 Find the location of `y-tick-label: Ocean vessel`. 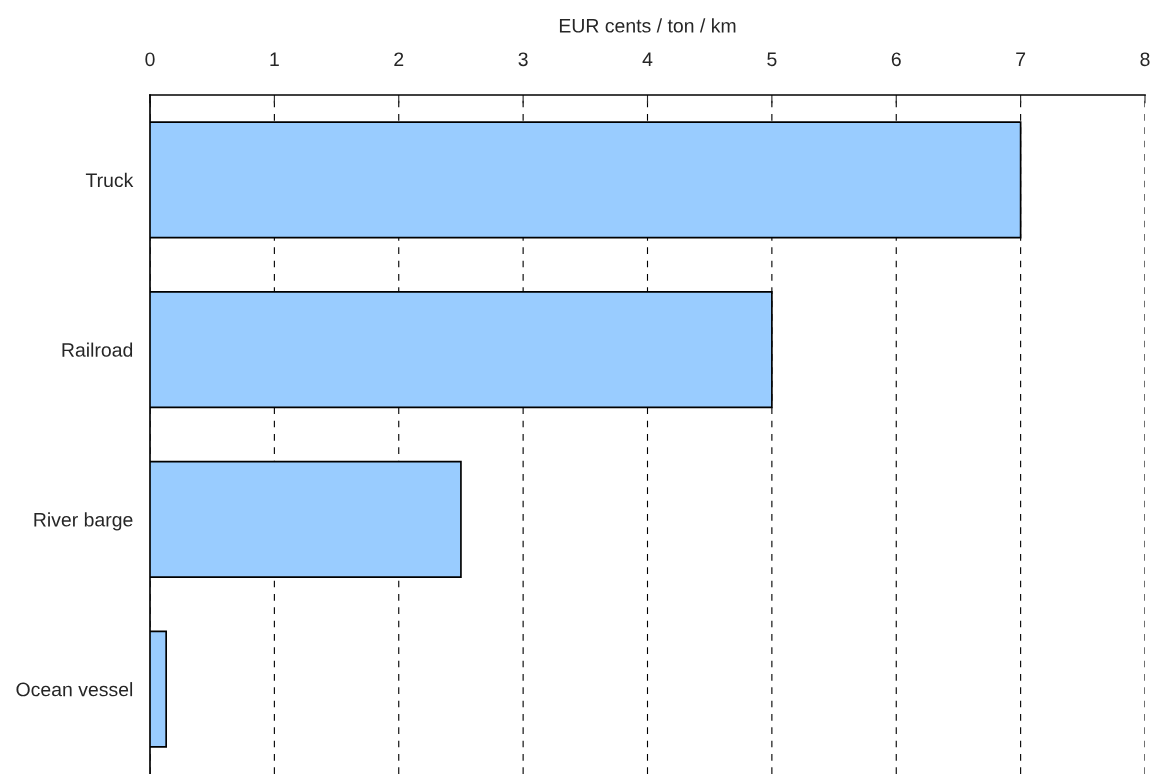

y-tick-label: Ocean vessel is located at coordinates (74, 689).